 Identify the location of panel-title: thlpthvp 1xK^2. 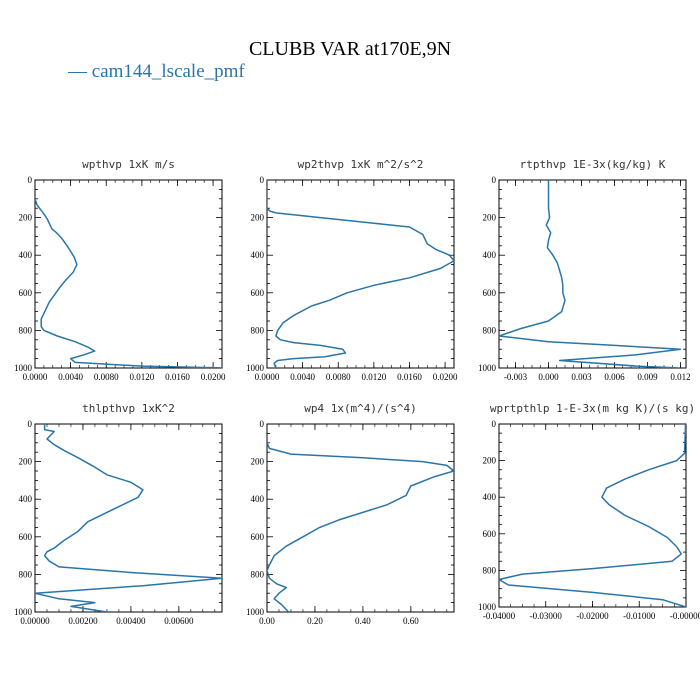
(128, 408).